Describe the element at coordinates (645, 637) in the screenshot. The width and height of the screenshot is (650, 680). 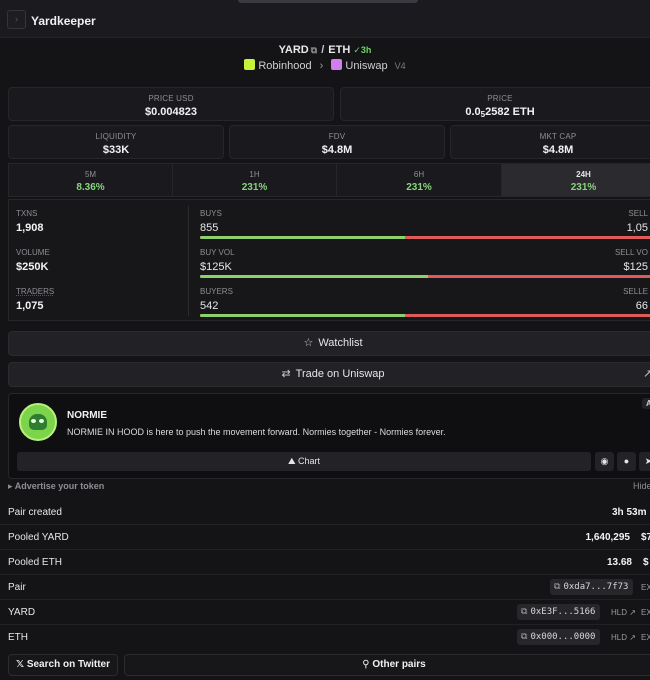
I see `eth-explorer-link: EX` at that location.